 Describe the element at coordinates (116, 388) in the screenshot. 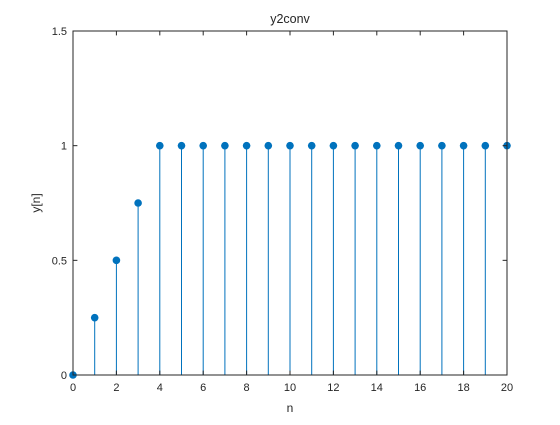

I see `x-tick-label: 2` at that location.